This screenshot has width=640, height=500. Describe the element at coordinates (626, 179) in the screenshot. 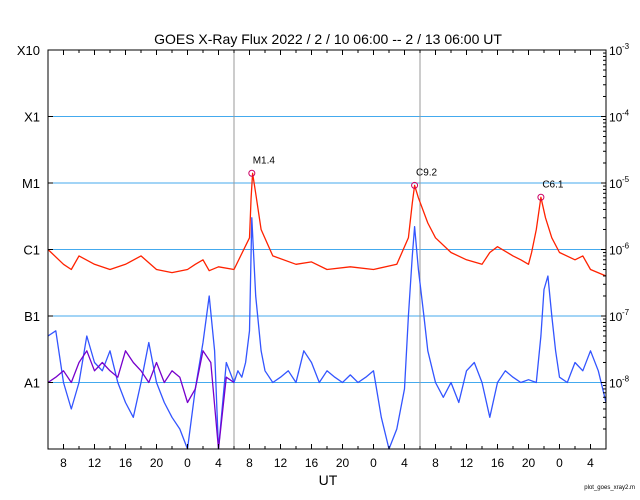

I see `right-axis-exponent: -5` at that location.